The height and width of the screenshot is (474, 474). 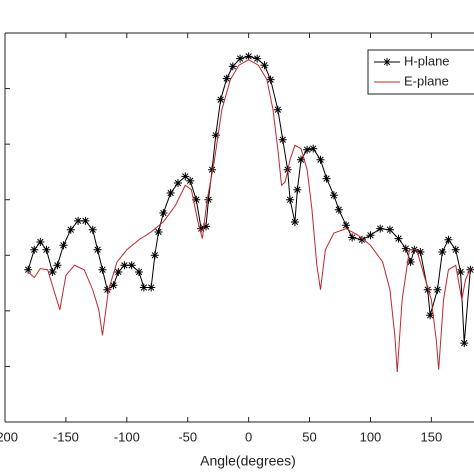 What do you see at coordinates (127, 436) in the screenshot?
I see `x-tick-label: -100` at bounding box center [127, 436].